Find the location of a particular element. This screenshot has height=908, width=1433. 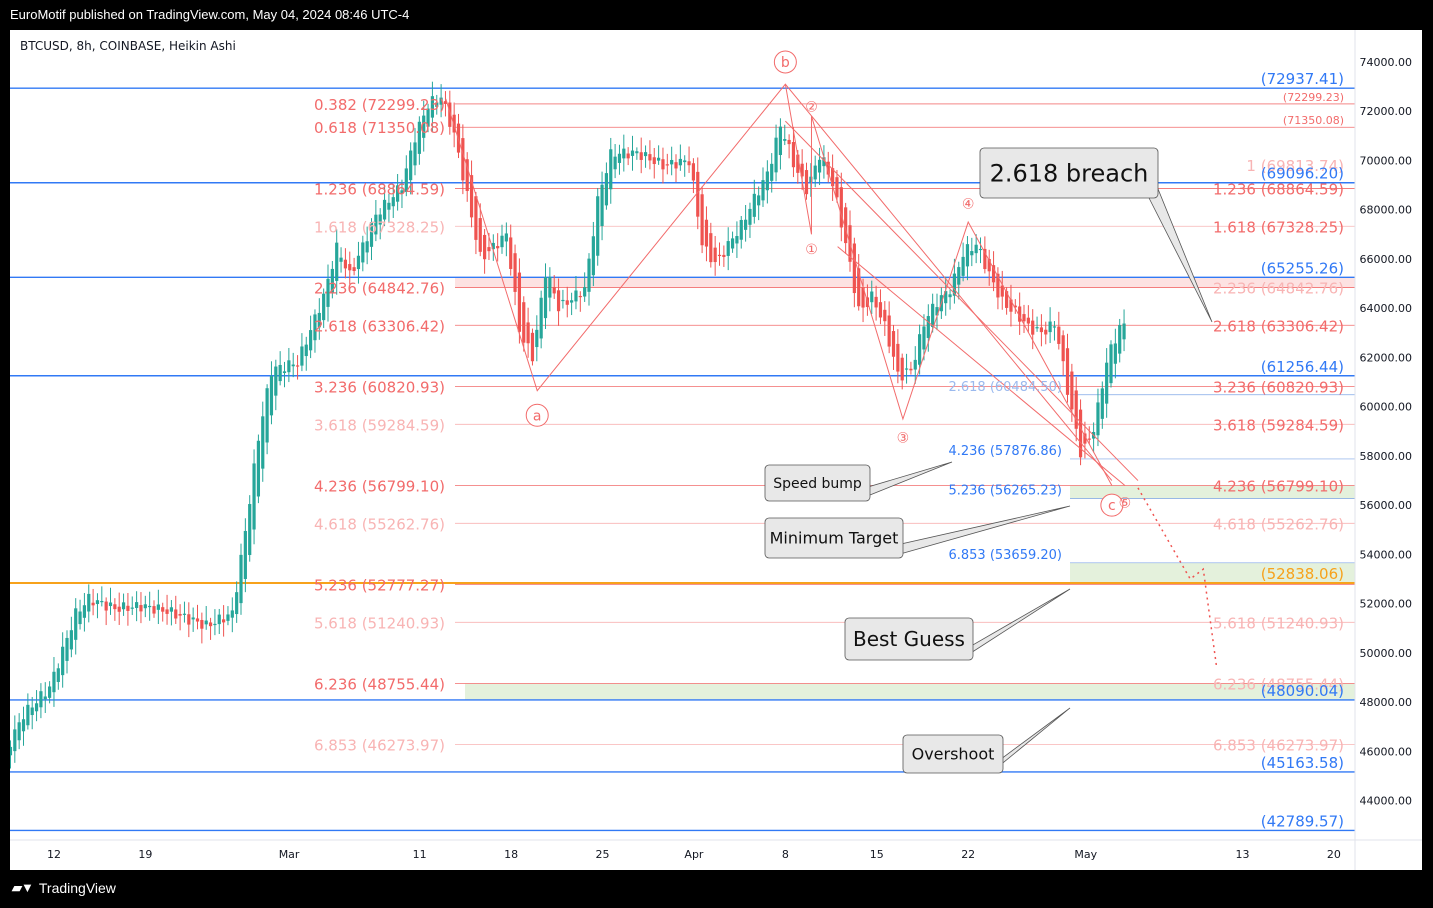

channel-line-upper is located at coordinates (962, 300).